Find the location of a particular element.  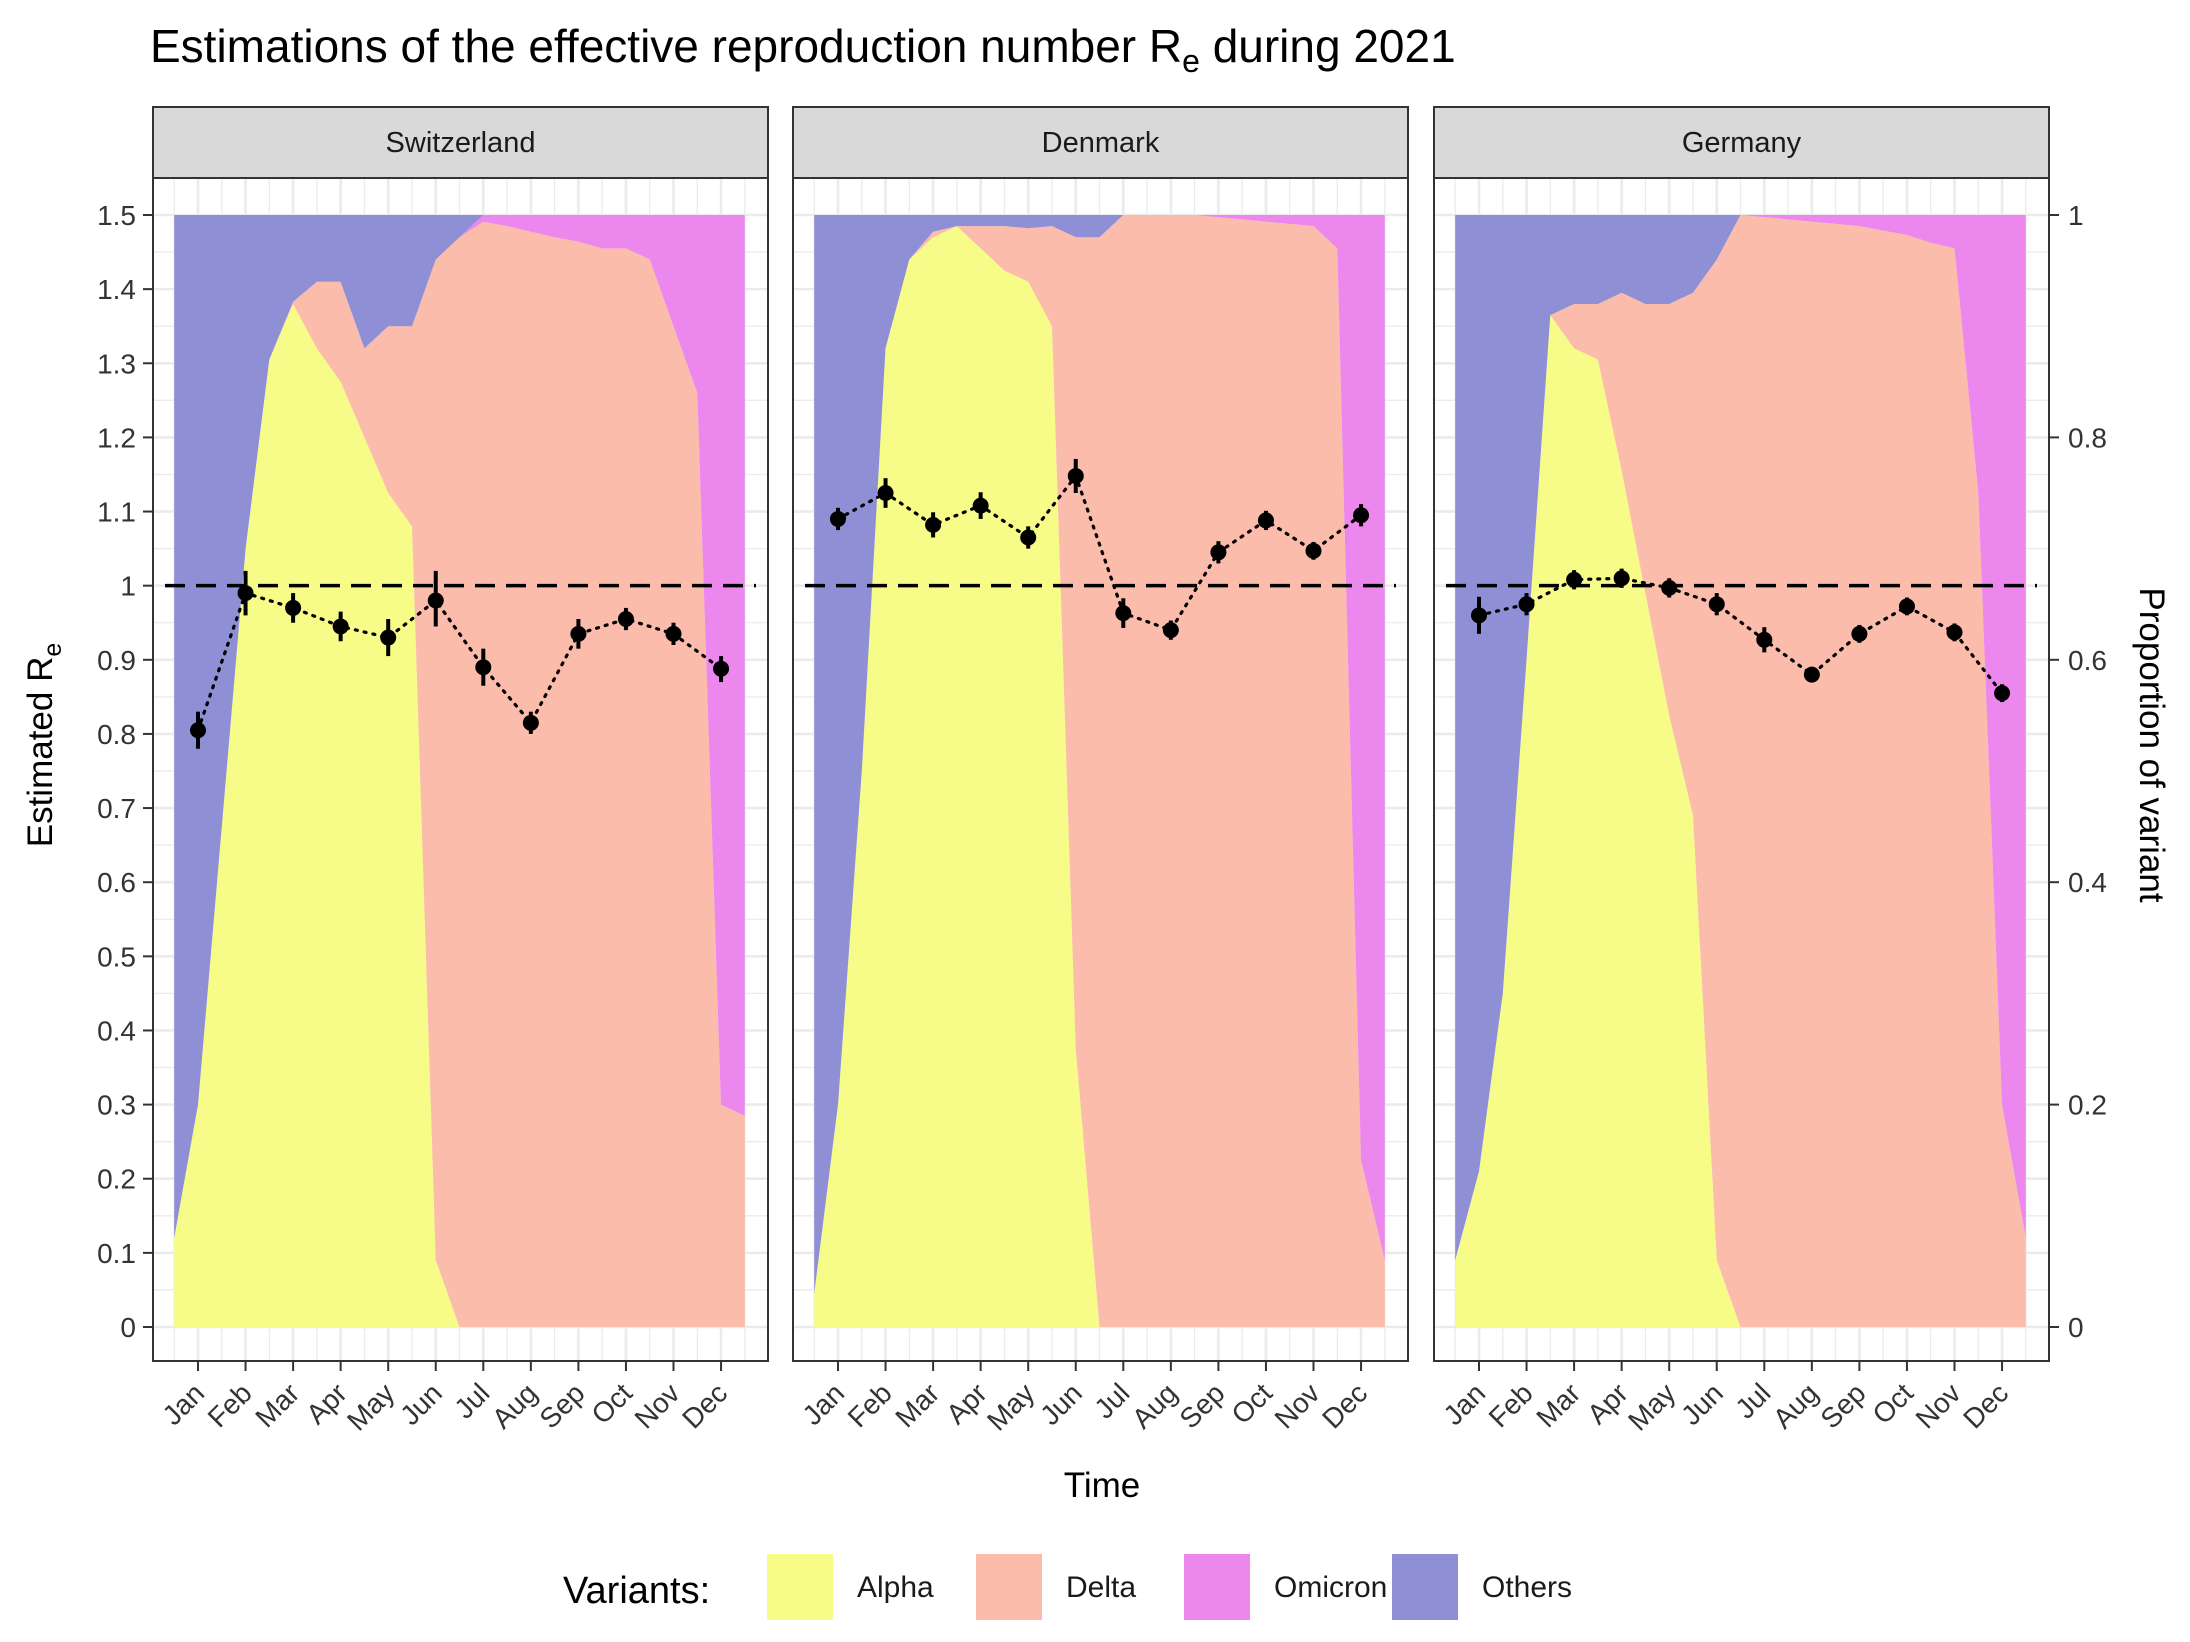

facet-strip-label: Switzerland is located at coordinates (461, 143).